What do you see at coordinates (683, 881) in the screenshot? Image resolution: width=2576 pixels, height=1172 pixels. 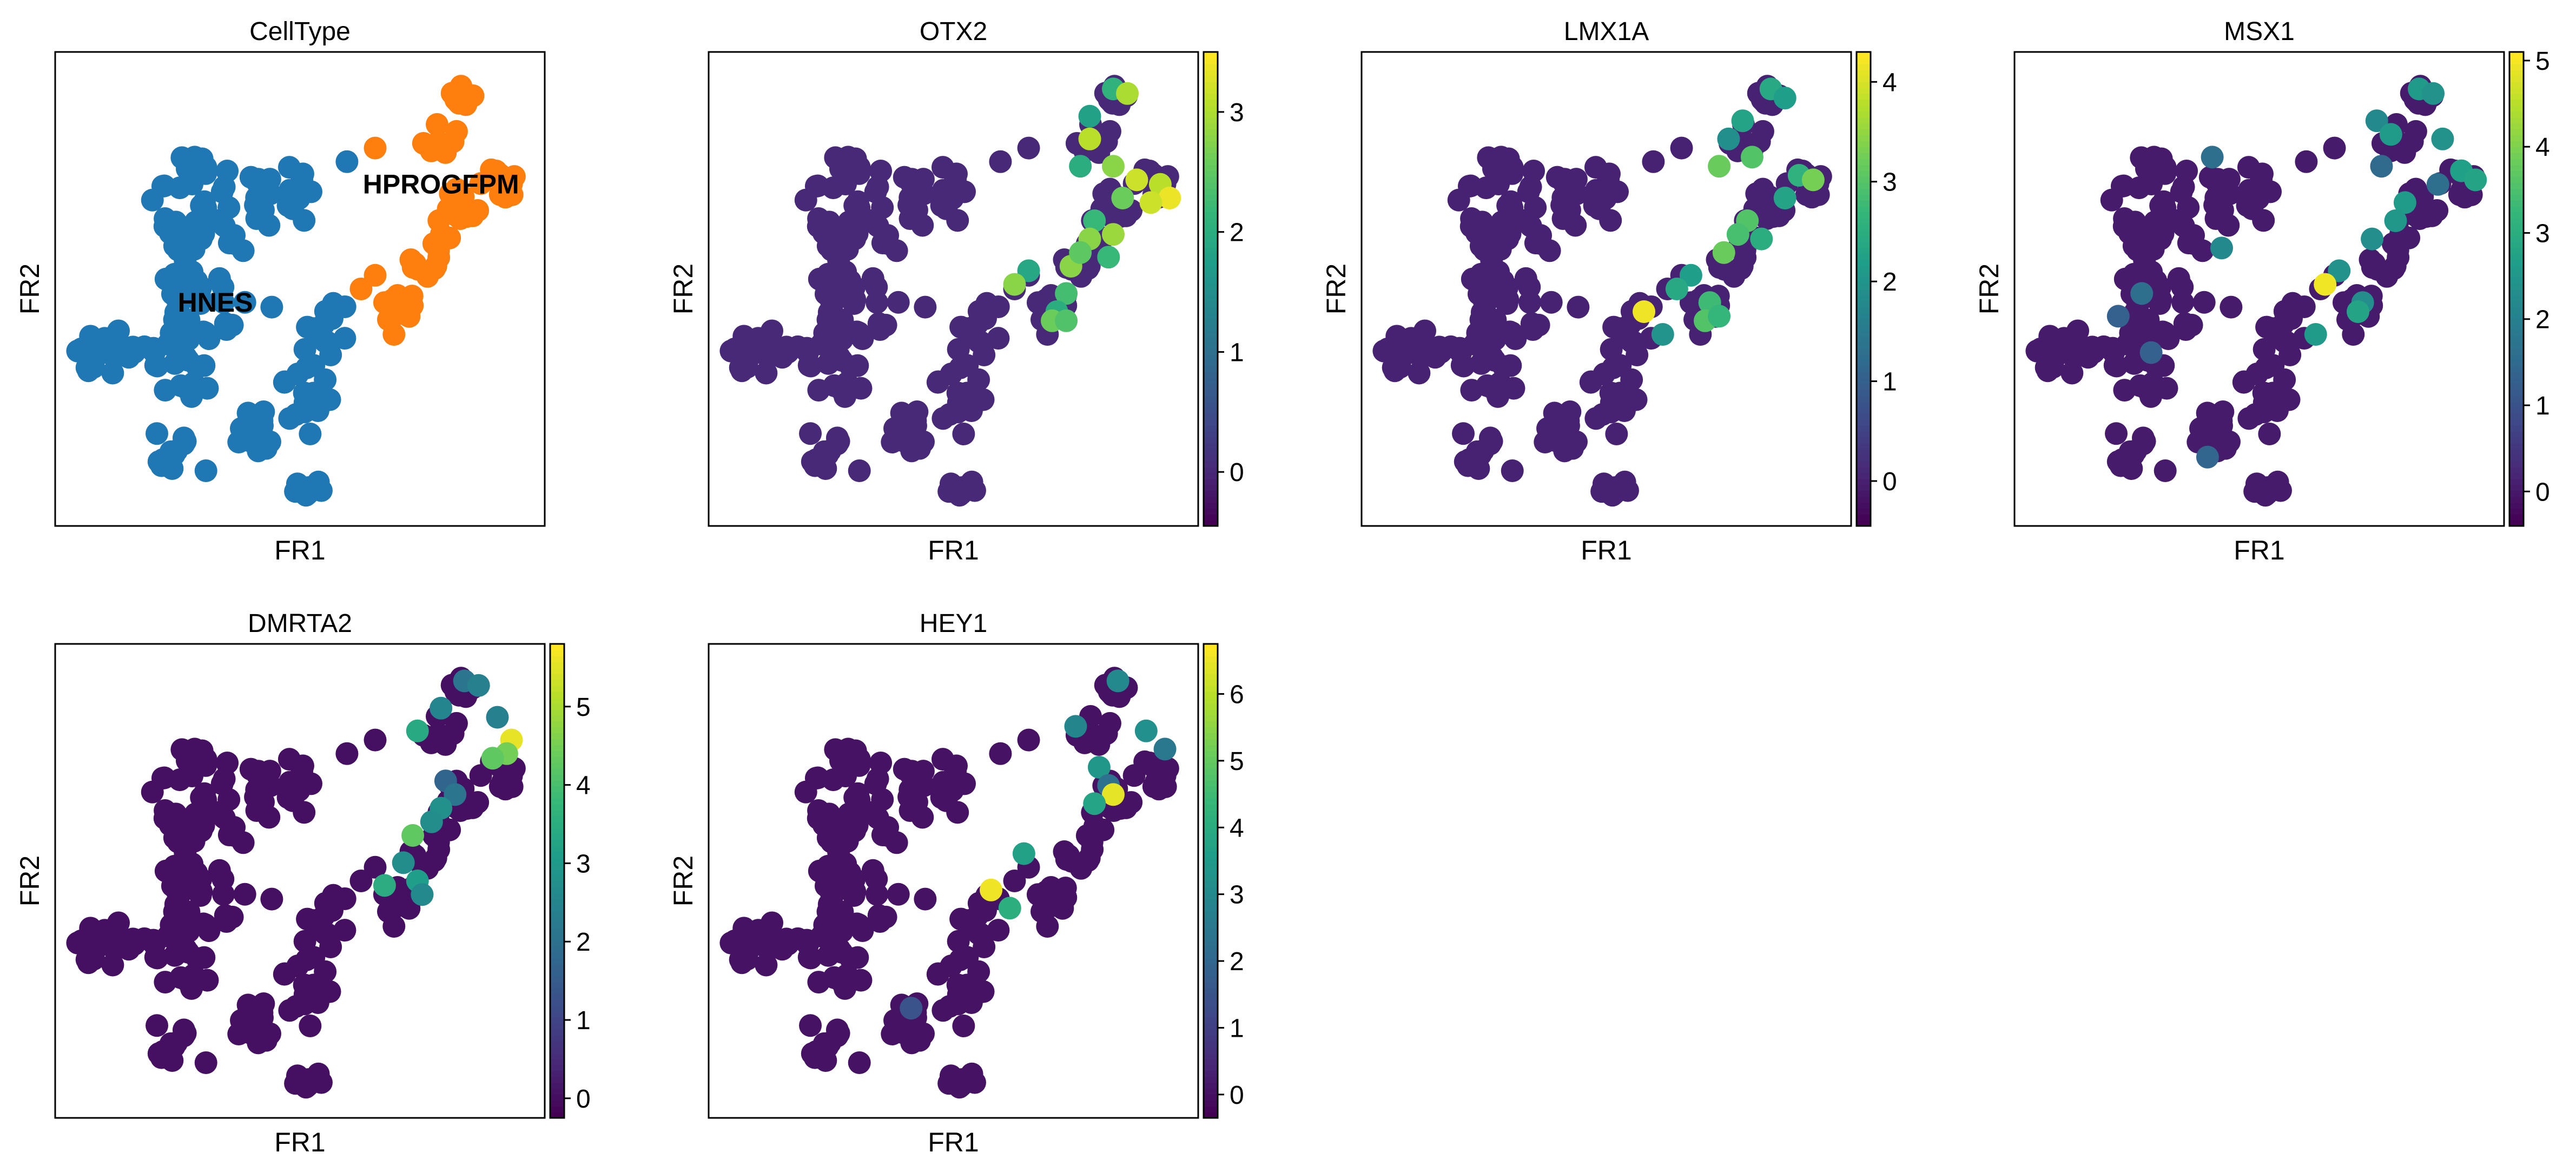 I see `y-axis-label: FR2` at bounding box center [683, 881].